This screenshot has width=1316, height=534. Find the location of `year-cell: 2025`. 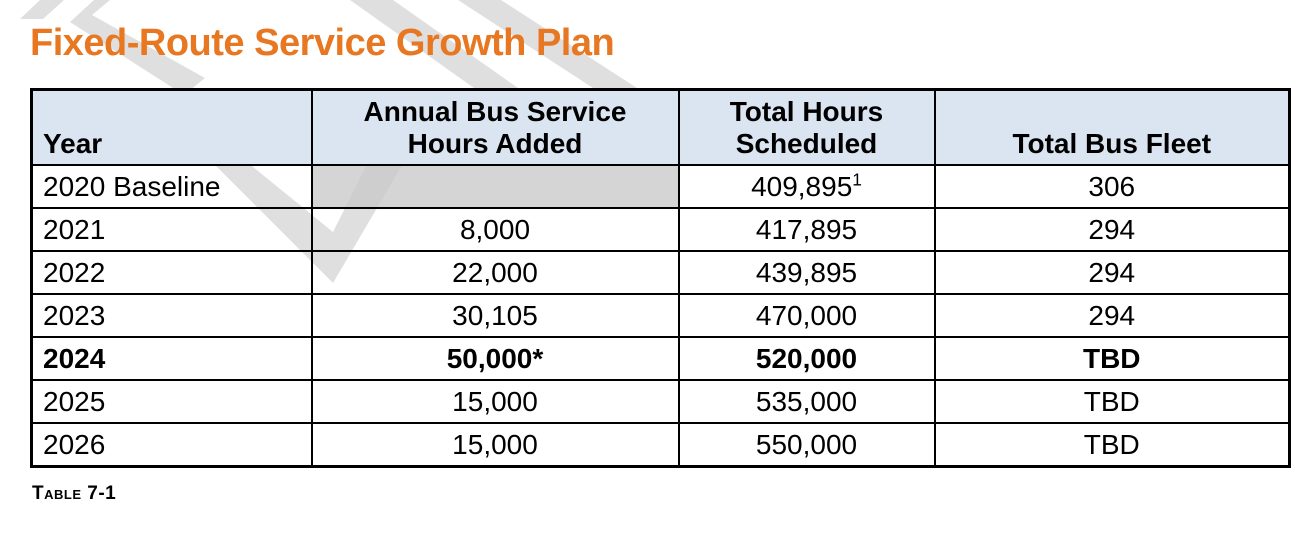

year-cell: 2025 is located at coordinates (171, 401).